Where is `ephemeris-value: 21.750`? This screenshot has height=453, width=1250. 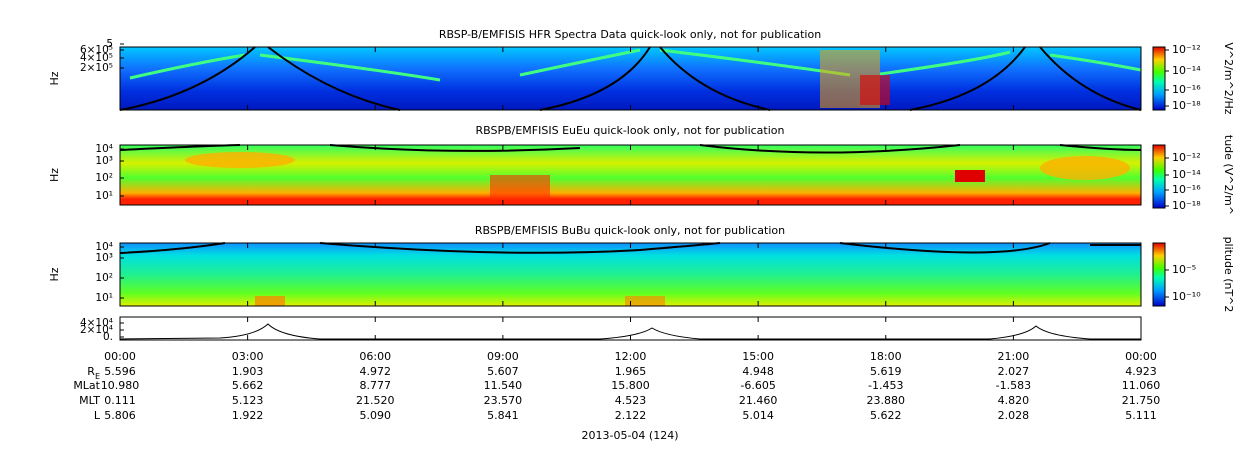 ephemeris-value: 21.750 is located at coordinates (1141, 400).